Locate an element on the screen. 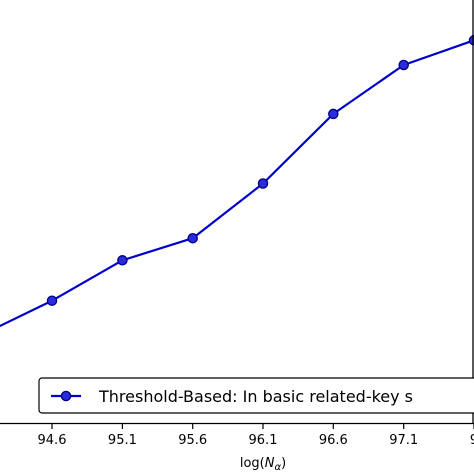  x-tick-label: 96.1 is located at coordinates (263, 440).